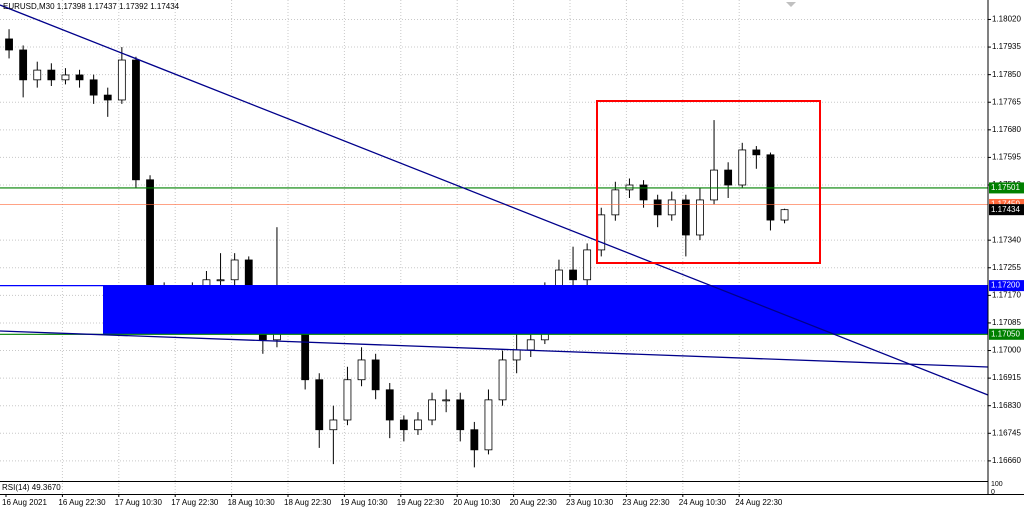  I want to click on price-label: 1.17434, so click(1005, 209).